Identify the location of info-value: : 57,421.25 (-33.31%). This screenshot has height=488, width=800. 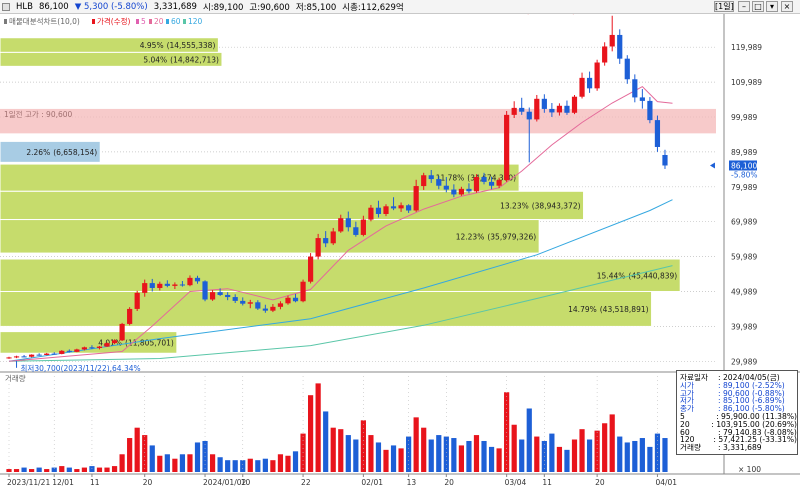
(755, 440).